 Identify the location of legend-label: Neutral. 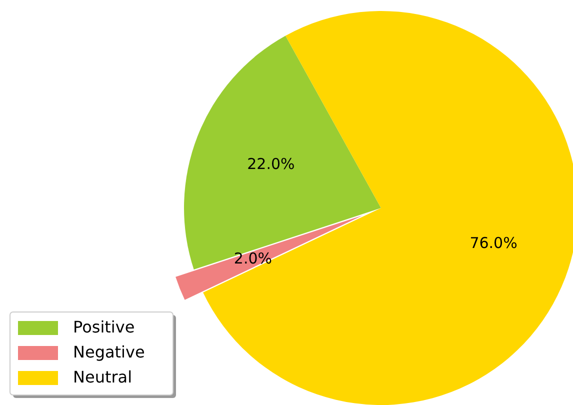
(102, 376).